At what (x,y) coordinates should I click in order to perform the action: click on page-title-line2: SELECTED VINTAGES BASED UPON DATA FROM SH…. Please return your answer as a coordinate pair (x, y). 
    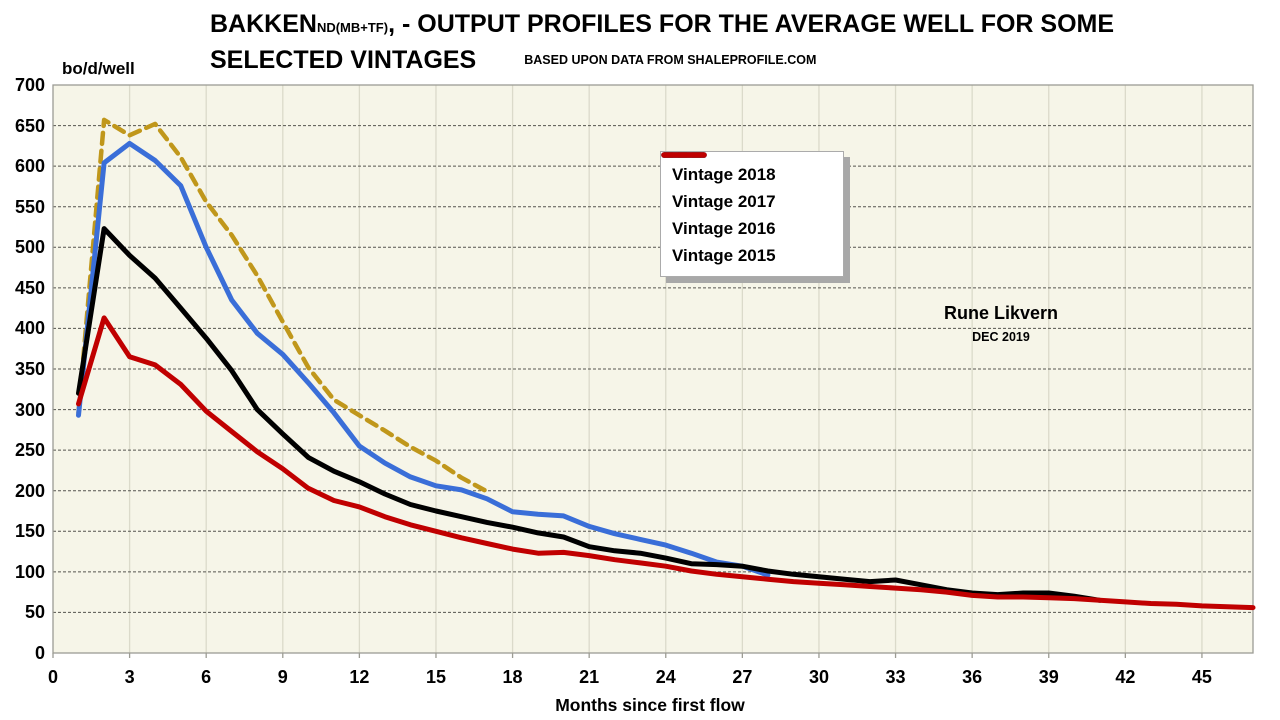
    Looking at the image, I should click on (513, 60).